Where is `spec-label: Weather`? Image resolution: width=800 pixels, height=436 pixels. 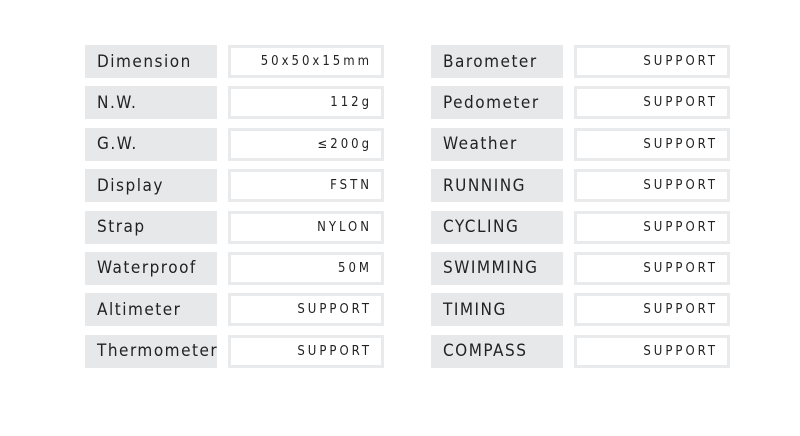
spec-label: Weather is located at coordinates (497, 144).